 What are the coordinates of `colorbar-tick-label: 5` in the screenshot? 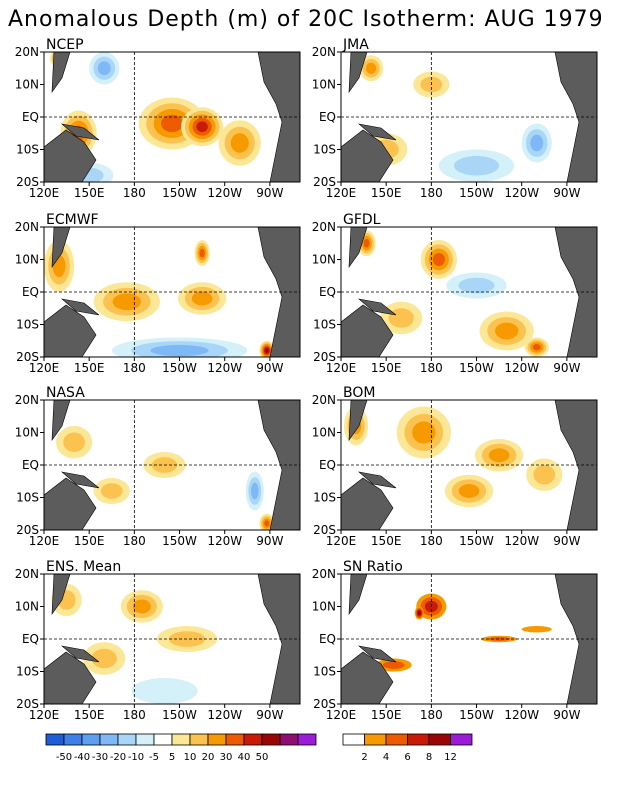 It's located at (172, 757).